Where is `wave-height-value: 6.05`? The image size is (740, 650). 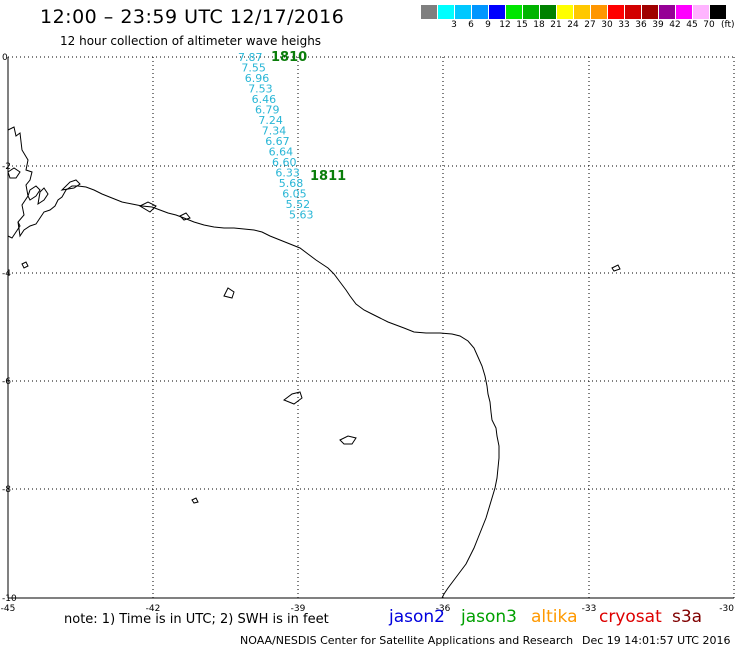 wave-height-value: 6.05 is located at coordinates (294, 194).